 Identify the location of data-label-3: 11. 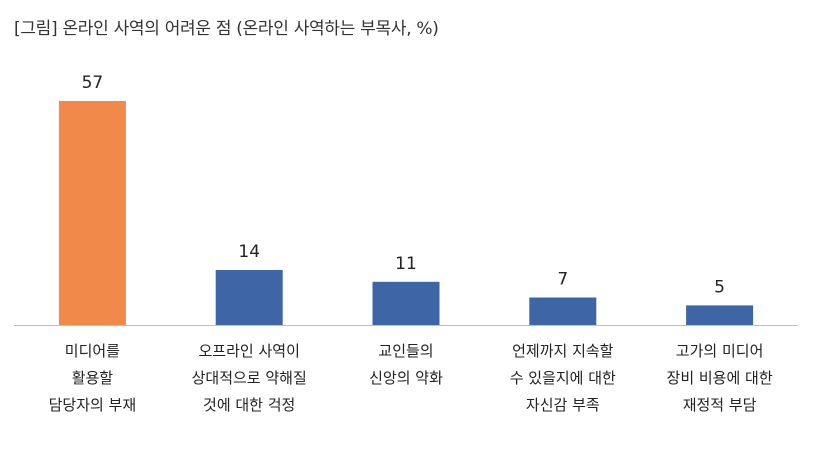
(406, 264).